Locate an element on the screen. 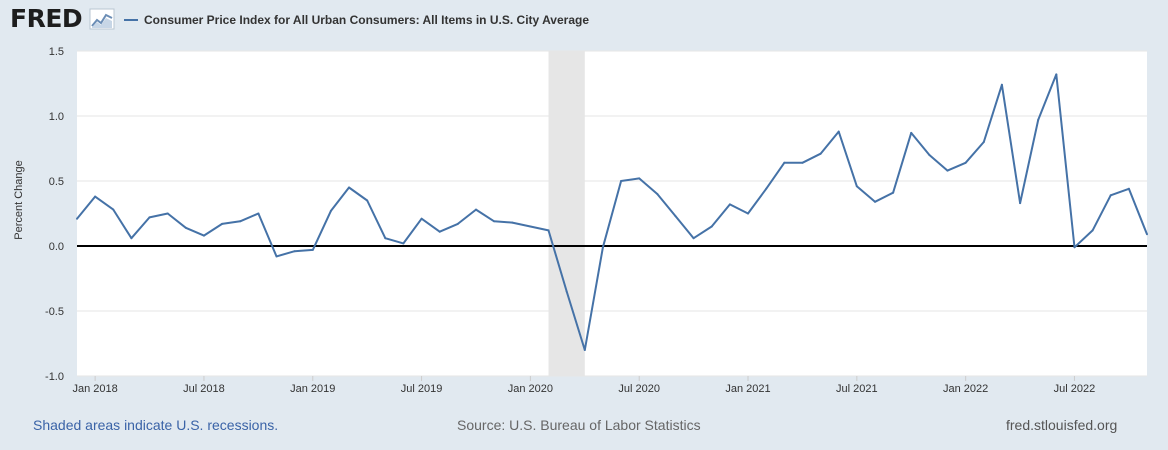 The width and height of the screenshot is (1168, 450). site-url: fred.stlouisfed.org is located at coordinates (1062, 425).